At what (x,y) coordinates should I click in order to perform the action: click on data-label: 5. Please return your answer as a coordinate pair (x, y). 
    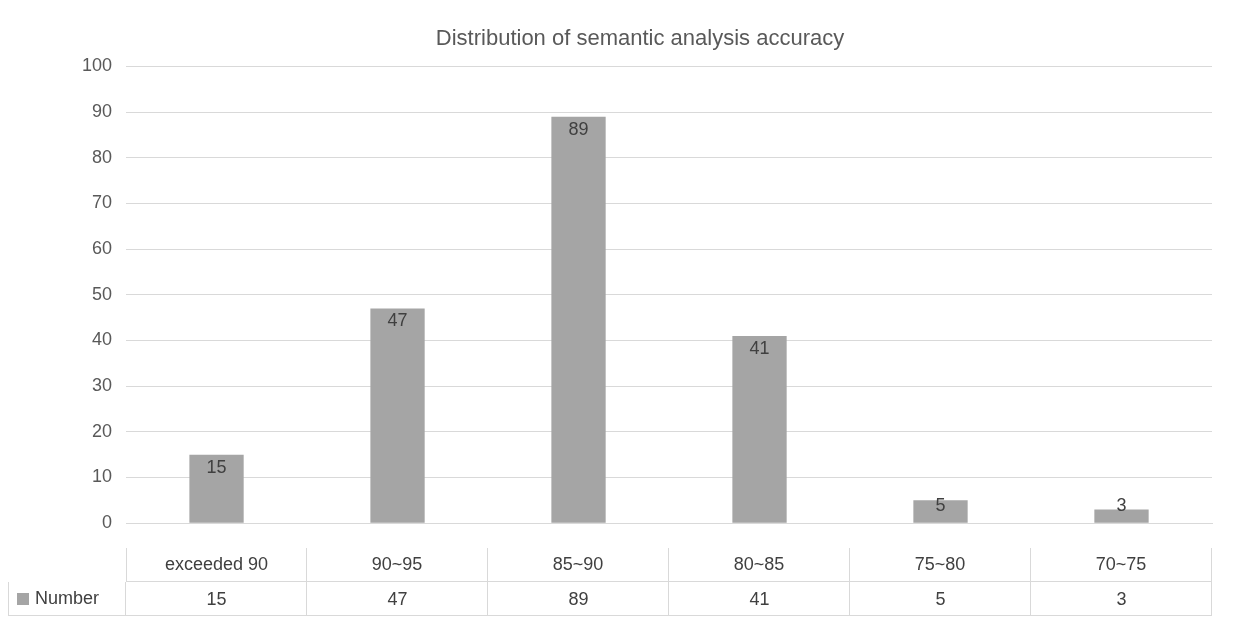
    Looking at the image, I should click on (940, 599).